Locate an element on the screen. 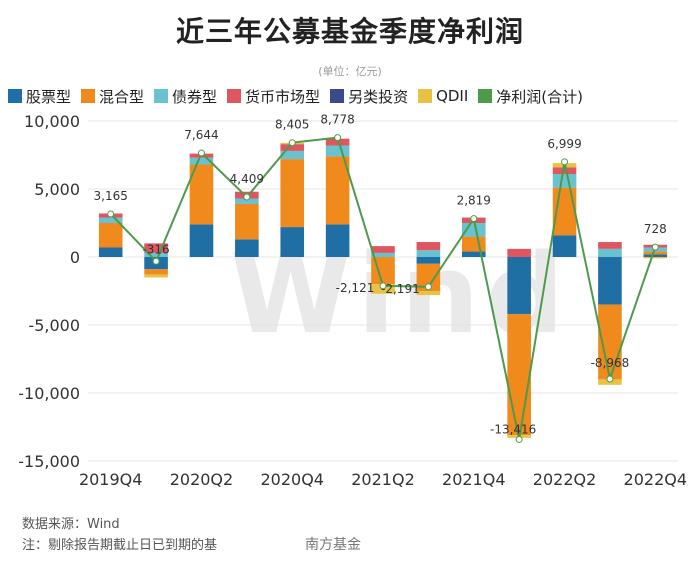  data-label: -316 is located at coordinates (155, 249).